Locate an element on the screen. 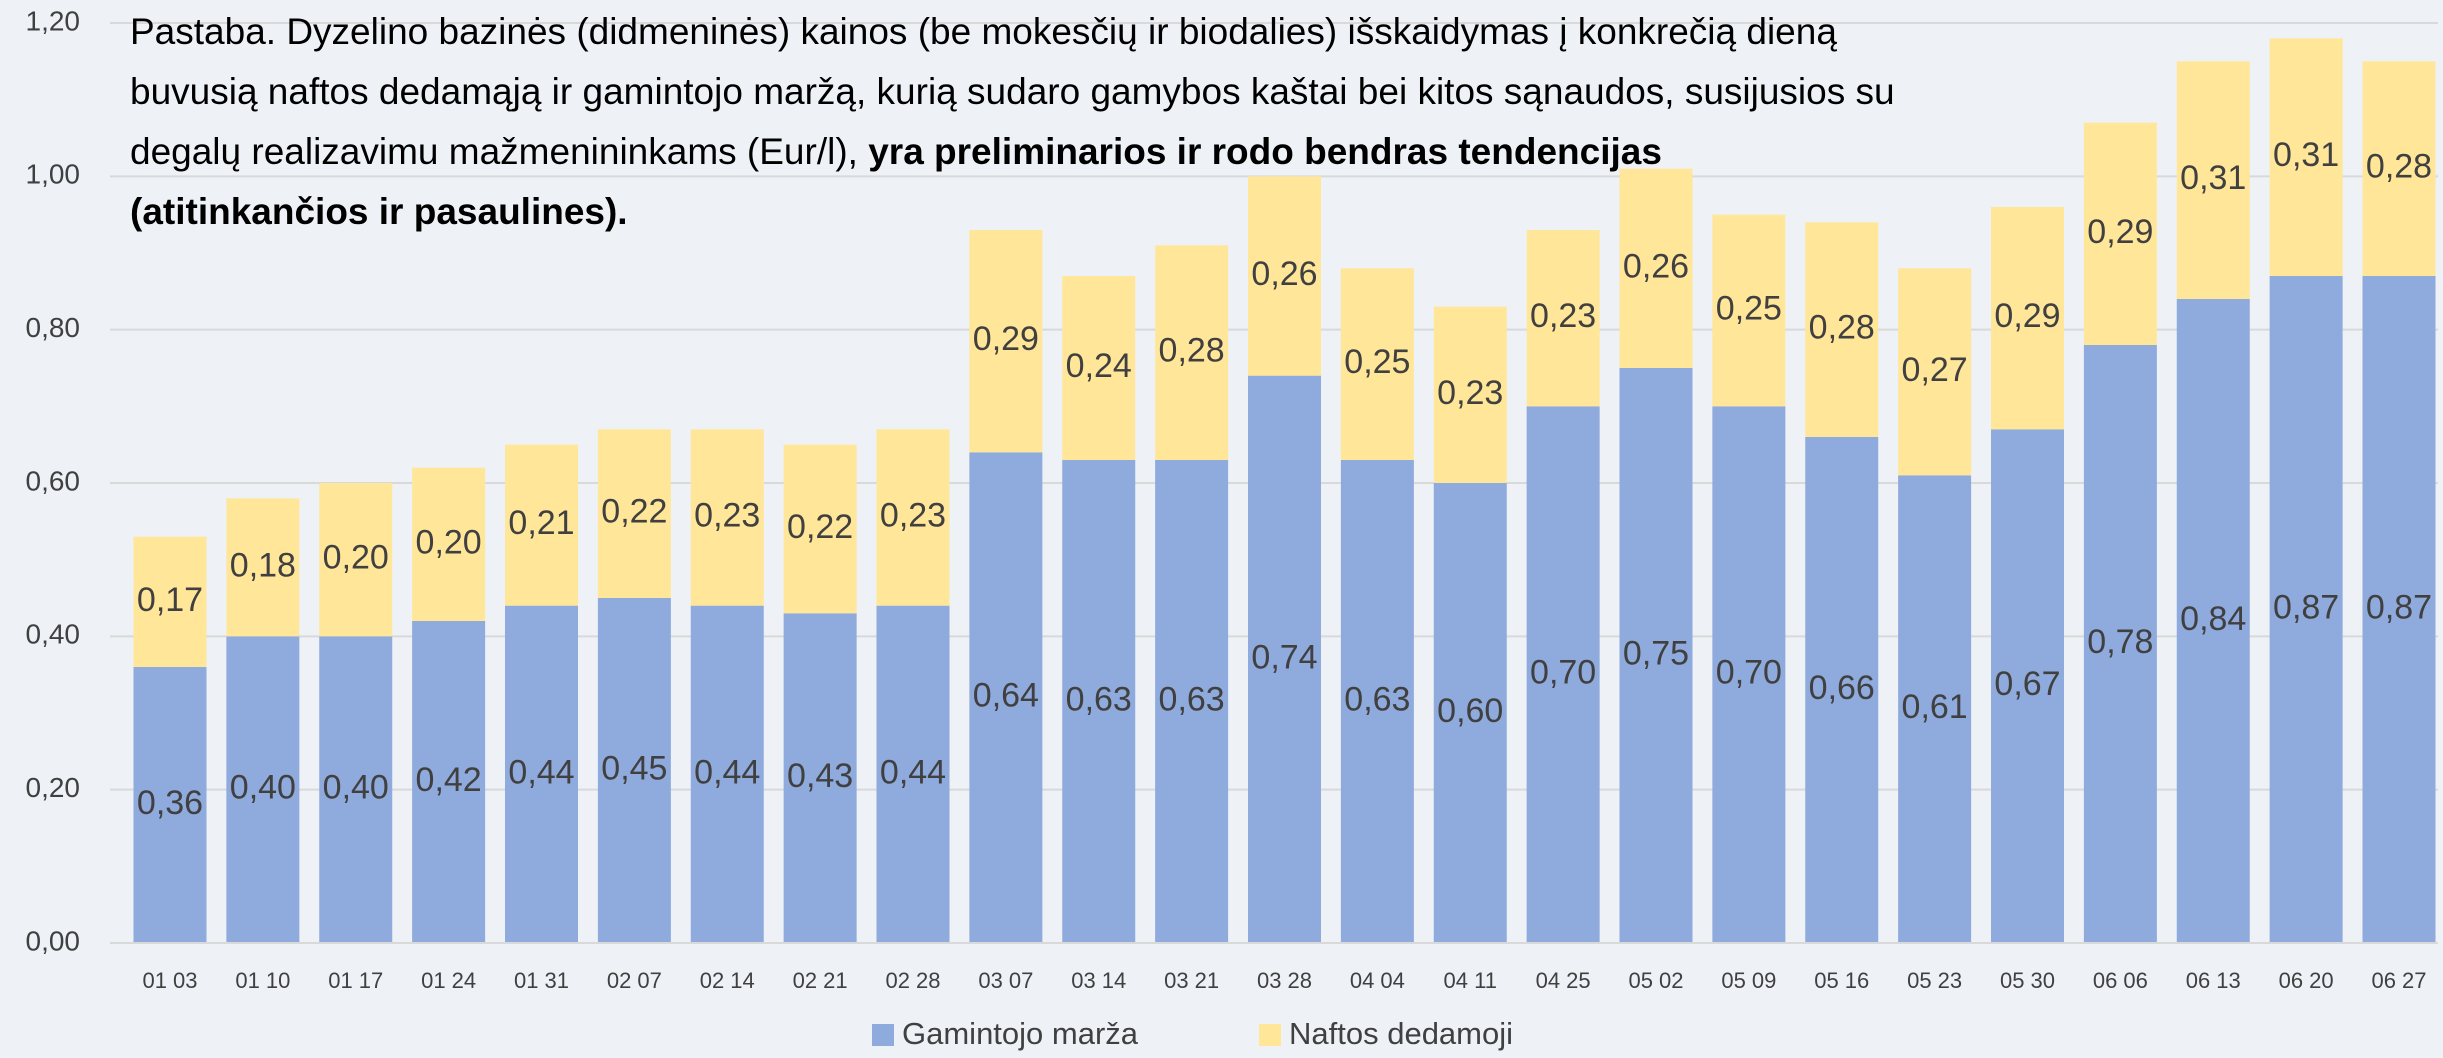 This screenshot has width=2443, height=1058. y-tick-label: 1,20 is located at coordinates (53, 20).